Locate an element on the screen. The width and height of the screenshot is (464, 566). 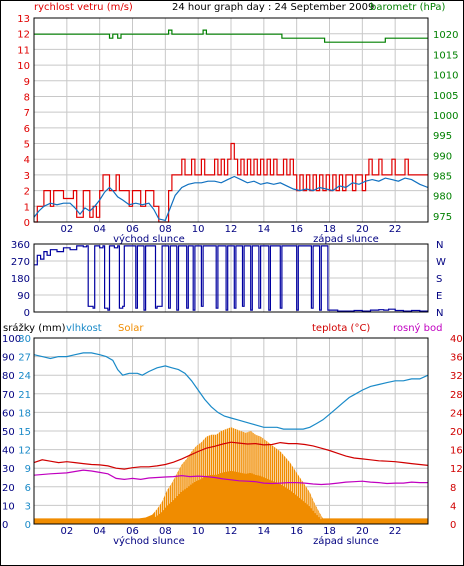
p1-y-left-tick: 11 is located at coordinates (23, 50).